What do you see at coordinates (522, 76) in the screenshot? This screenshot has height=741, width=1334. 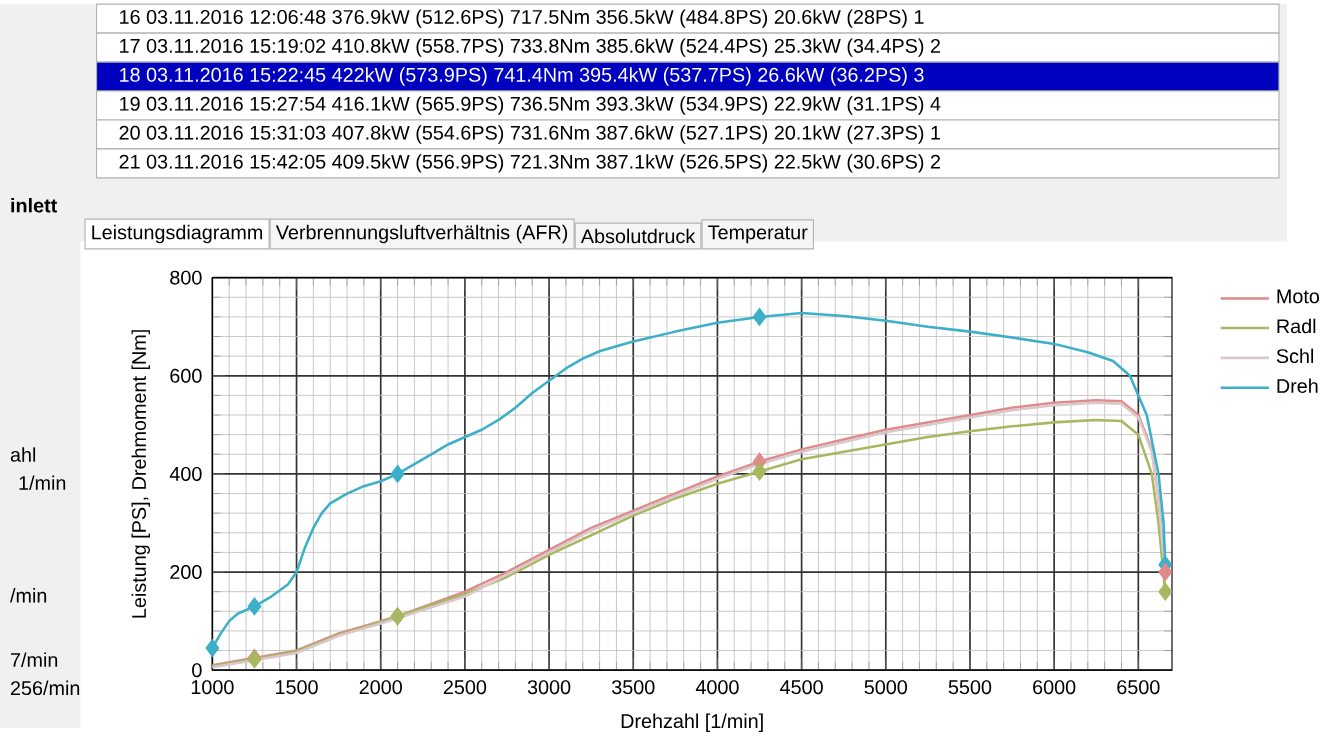 I see `text: 18 03.11.2016 15:22:45 422kW (573.9PS) 741.4Nm 395.4kW (537.7PS) 26.6kW (36.2PS) 3` at bounding box center [522, 76].